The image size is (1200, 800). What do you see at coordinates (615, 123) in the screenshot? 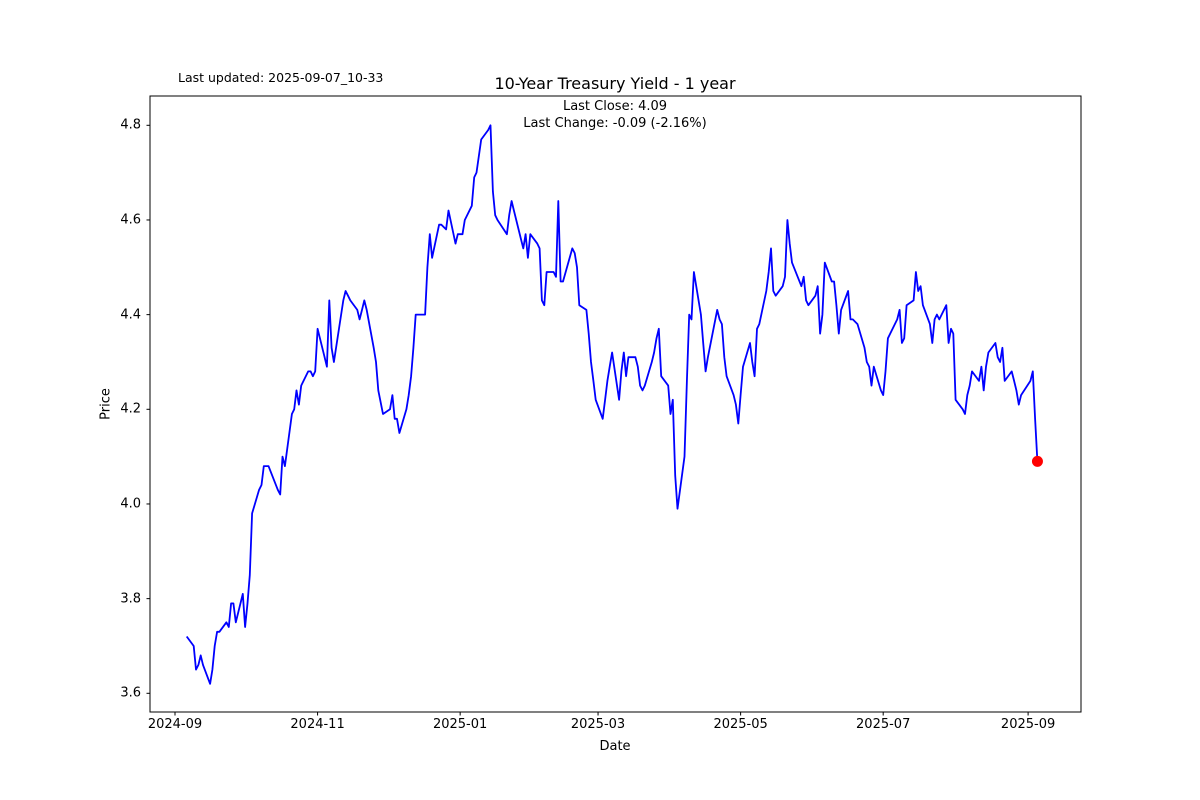
I see `last-change-annotation: Last Change: -0.09 (-2.16%)` at bounding box center [615, 123].